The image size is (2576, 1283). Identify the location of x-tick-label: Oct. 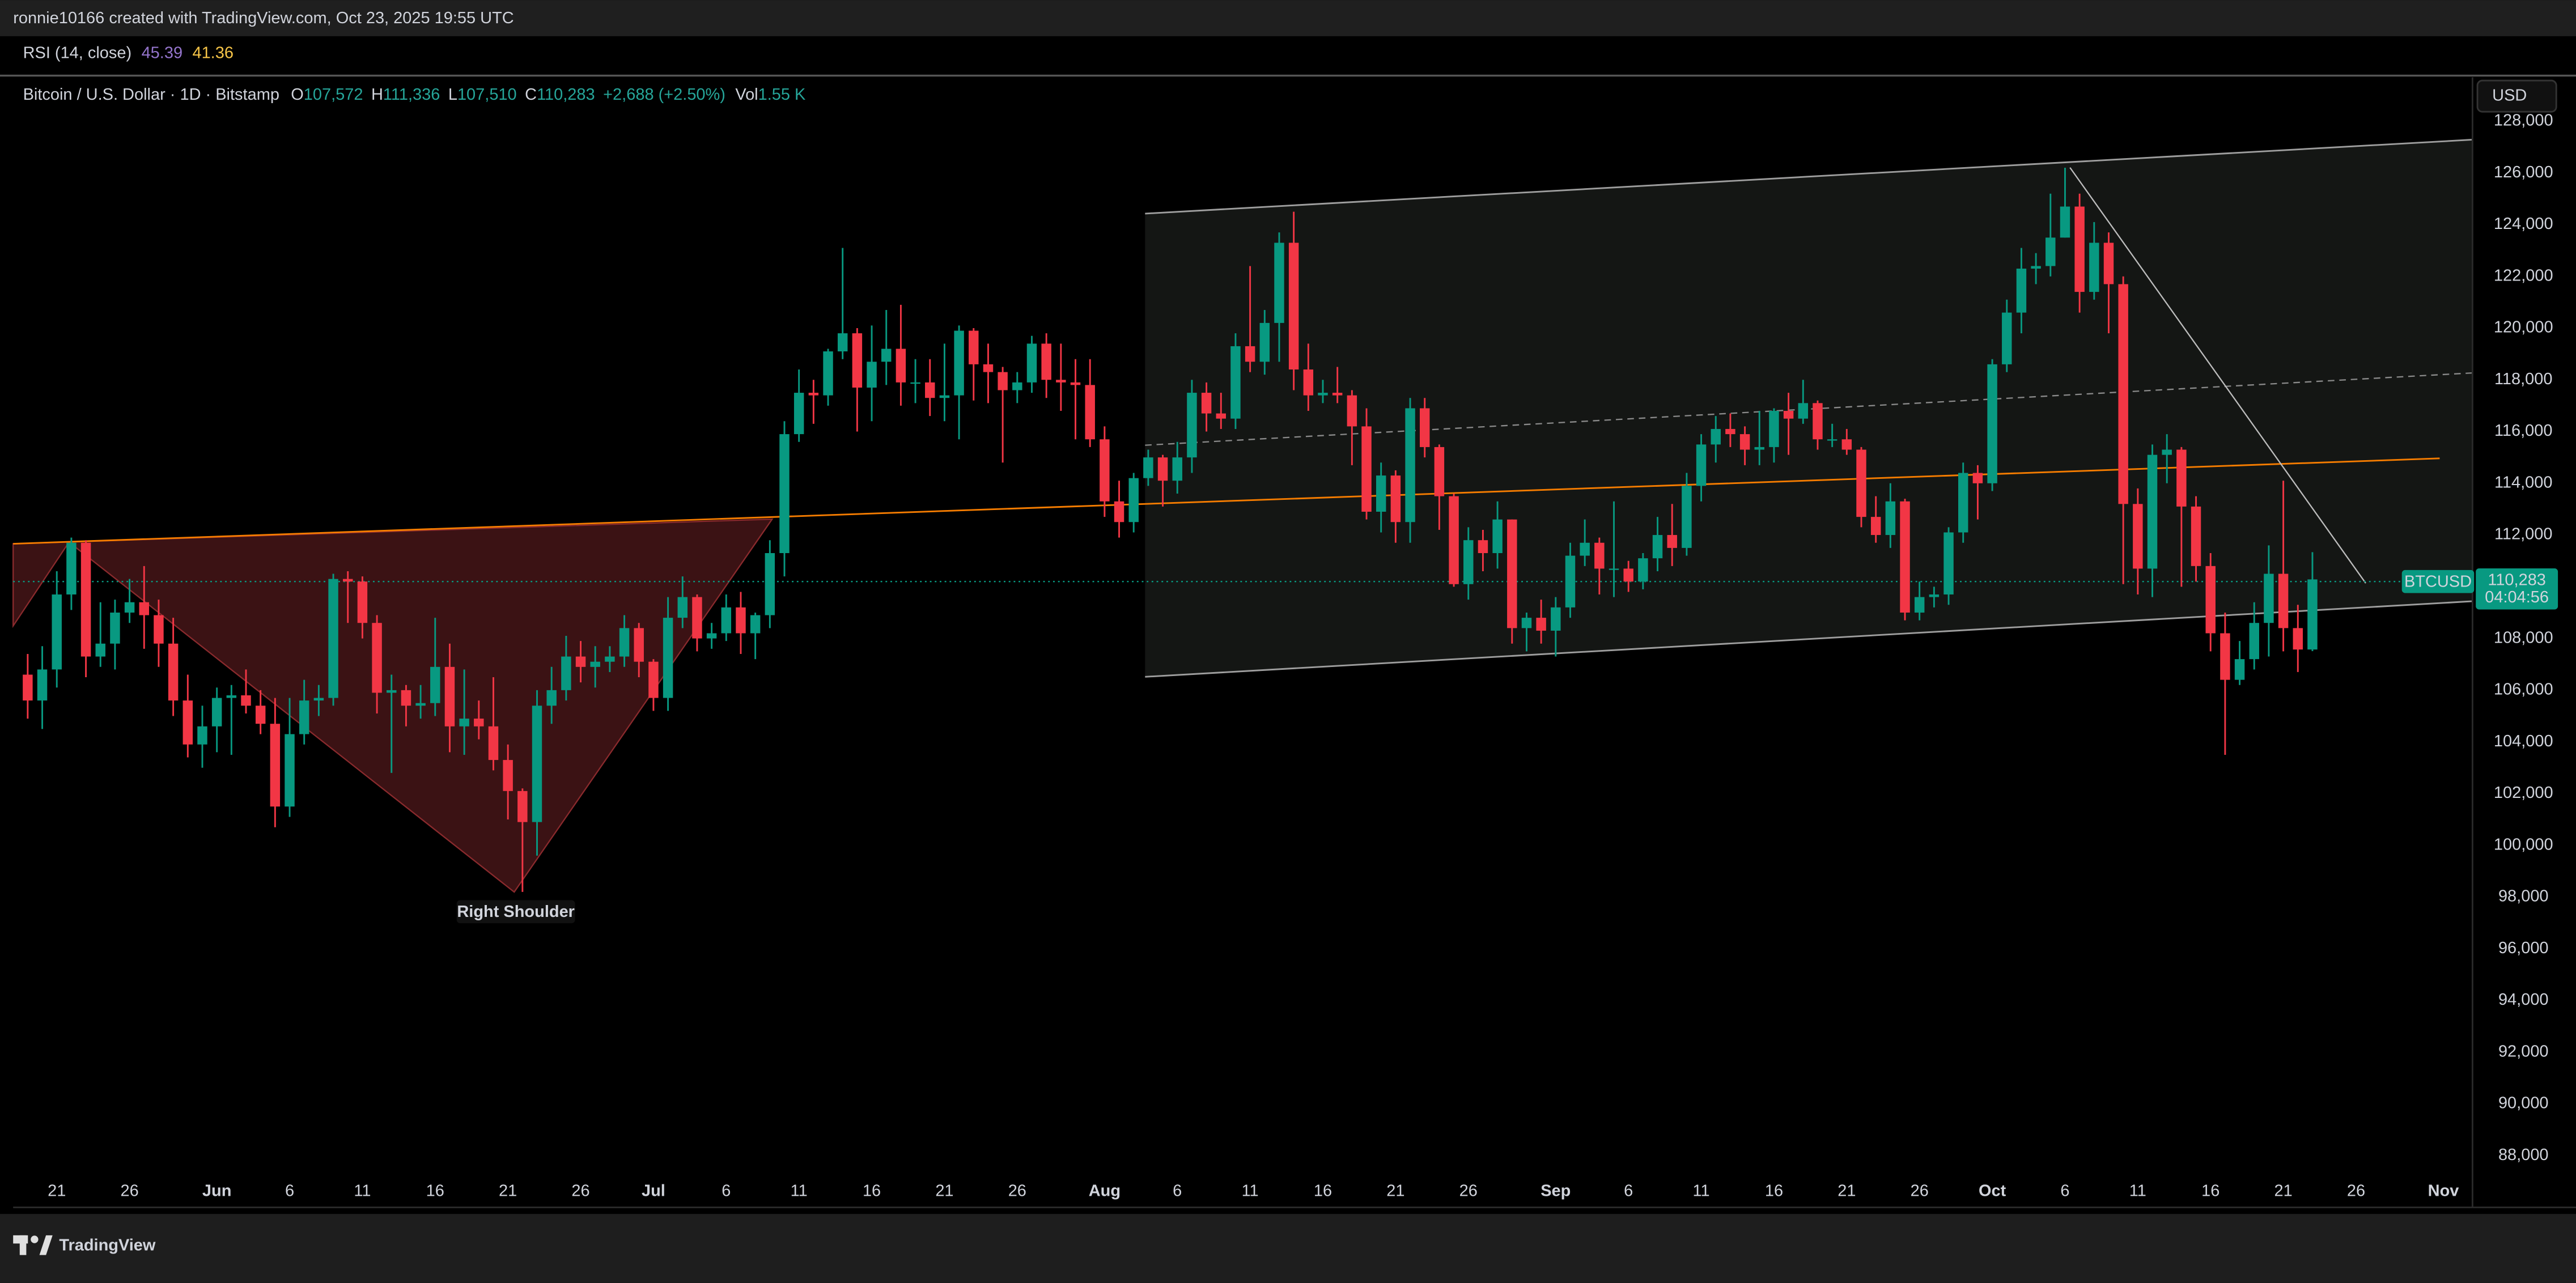
(1992, 1191).